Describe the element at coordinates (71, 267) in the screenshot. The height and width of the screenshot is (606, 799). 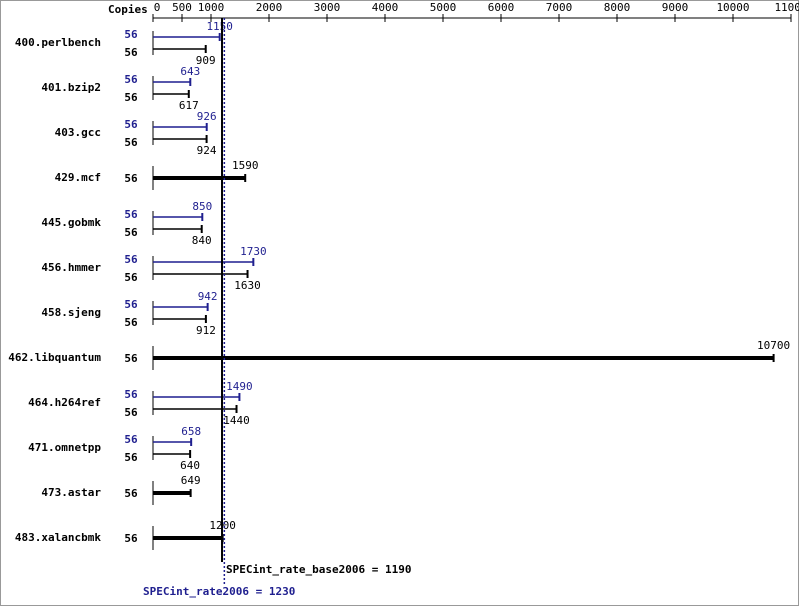
I see `category-label: 456.hmmer` at that location.